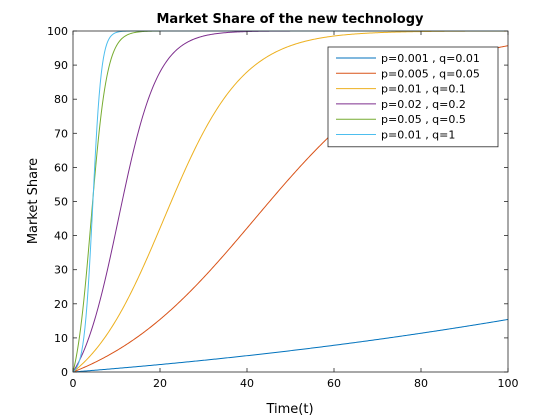 This screenshot has height=420, width=560. What do you see at coordinates (418, 135) in the screenshot?
I see `legend-label-6: p=0.01 , q=1` at bounding box center [418, 135].